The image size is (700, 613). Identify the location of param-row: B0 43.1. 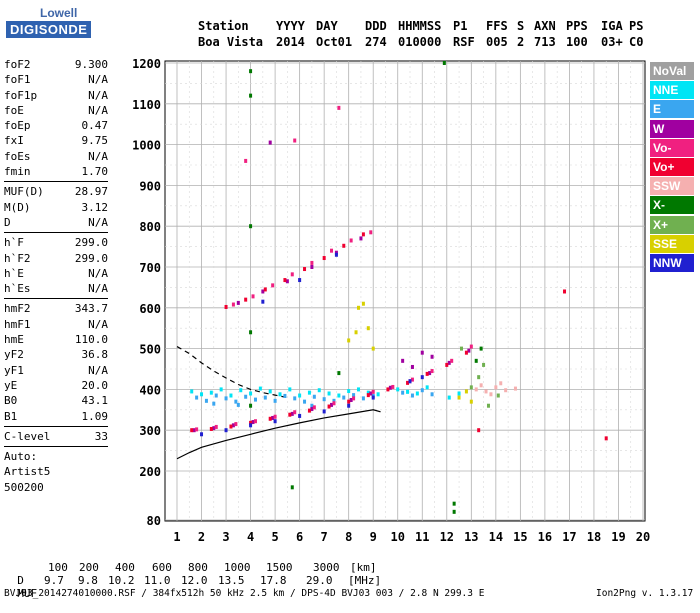
(56, 400).